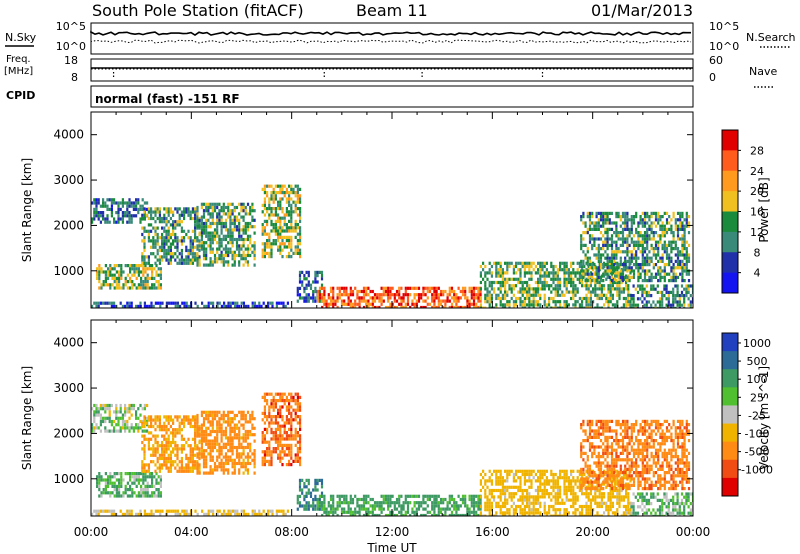 This screenshot has width=800, height=554. I want to click on nsearch-tick-low: 10^0, so click(724, 46).